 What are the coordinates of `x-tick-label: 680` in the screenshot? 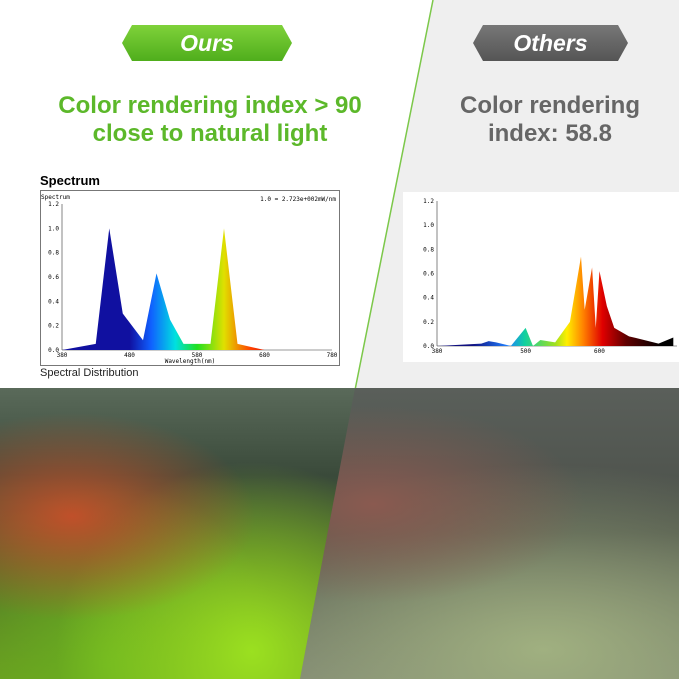 It's located at (264, 355).